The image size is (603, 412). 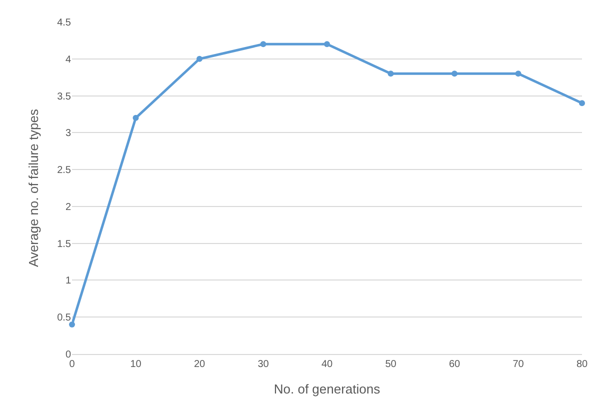 What do you see at coordinates (327, 389) in the screenshot?
I see `x-axis-title: No. of generations` at bounding box center [327, 389].